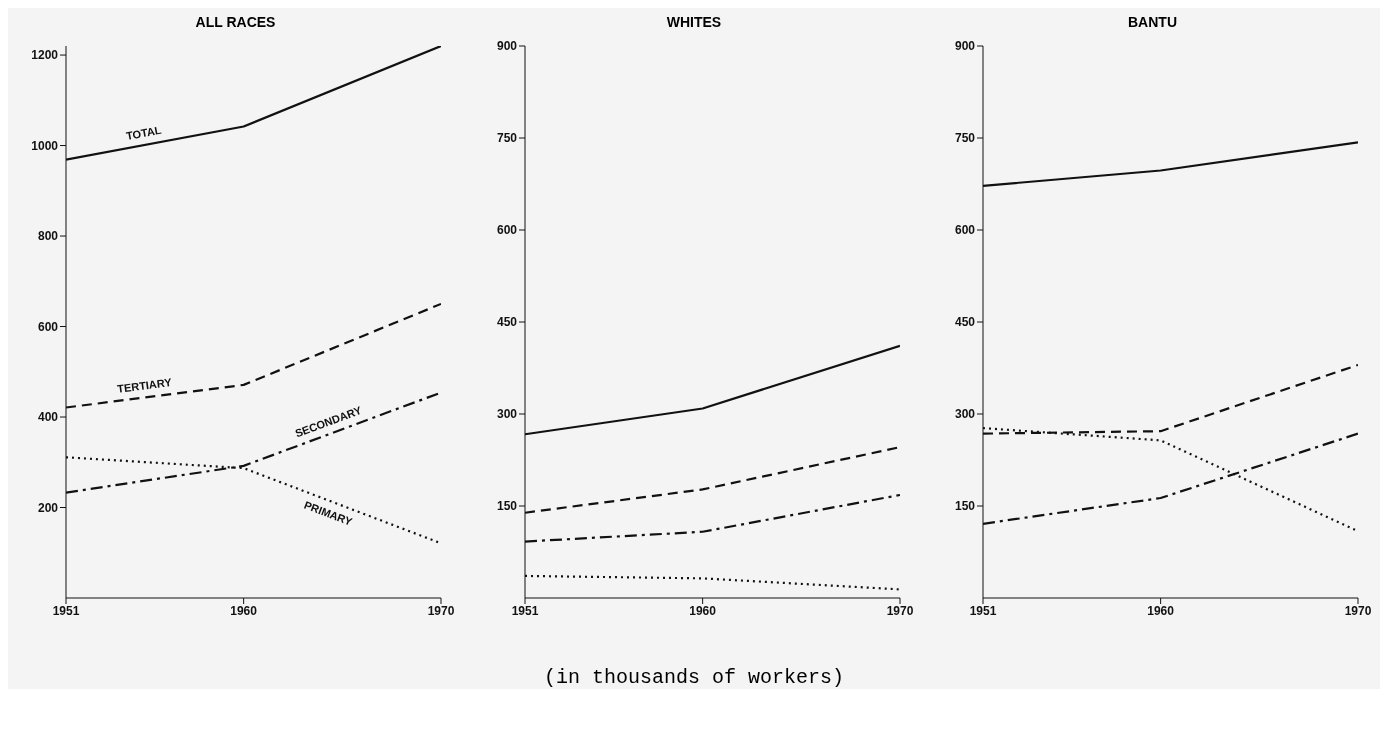 Image resolution: width=1388 pixels, height=734 pixels. I want to click on chart-title: WHITES, so click(694, 23).